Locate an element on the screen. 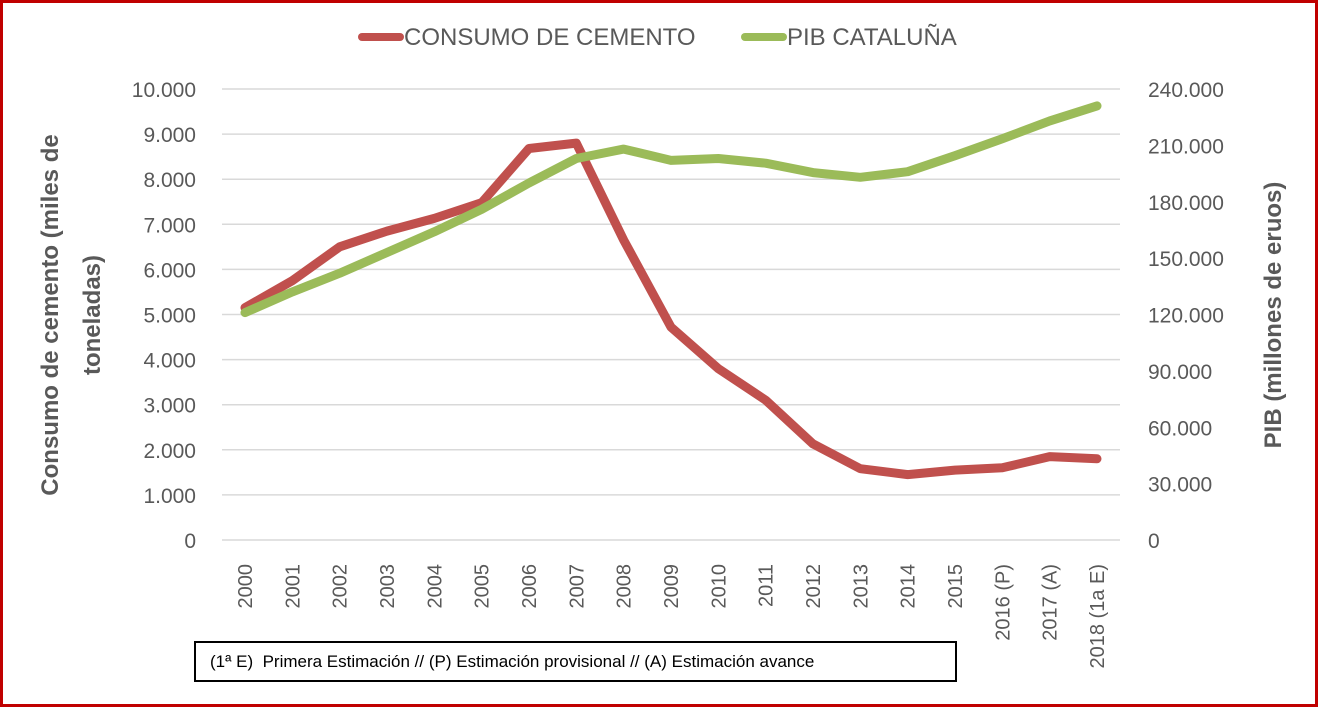 Image resolution: width=1318 pixels, height=707 pixels. x-tick-label: 2002 is located at coordinates (341, 586).